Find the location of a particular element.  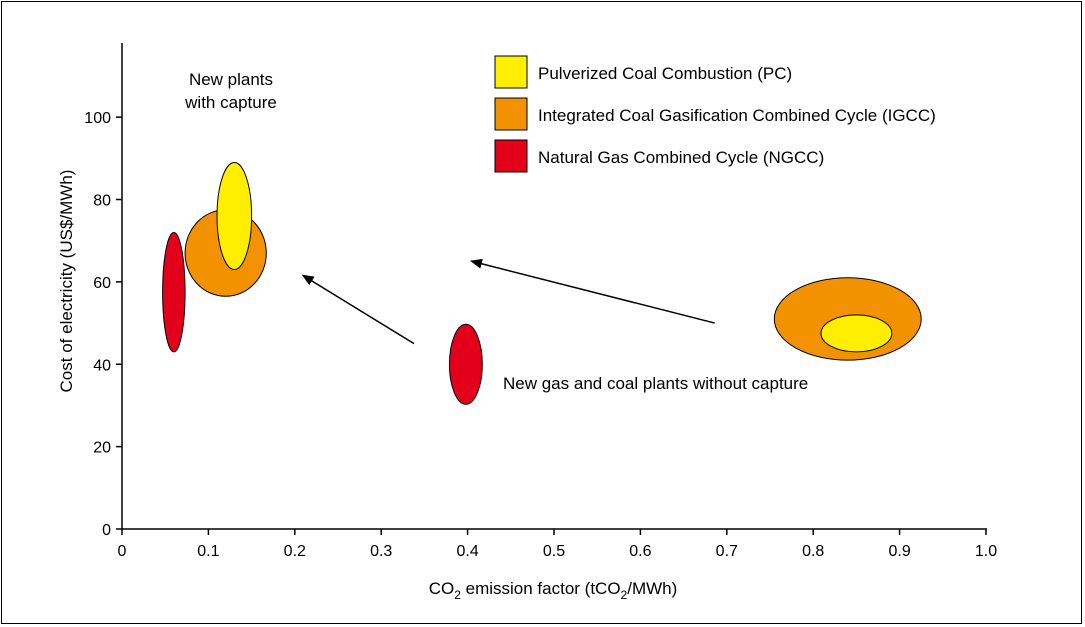

y-tick-label: 40 is located at coordinates (102, 365).